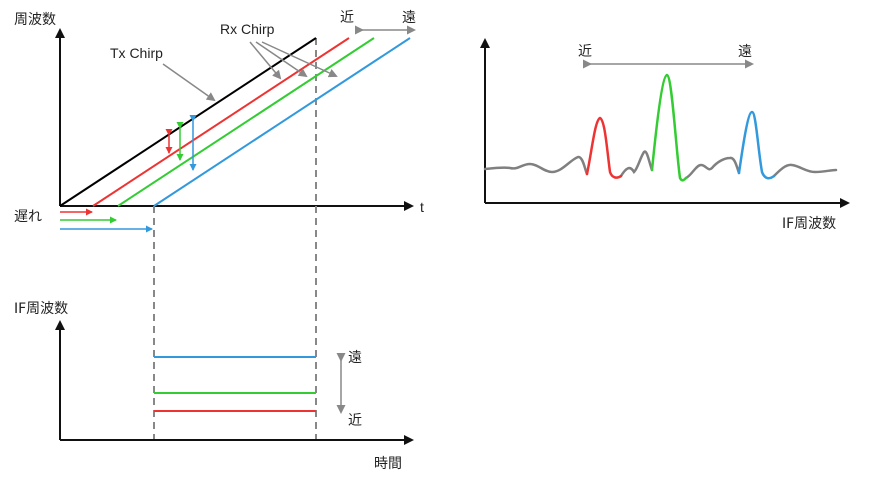  What do you see at coordinates (221, 122) in the screenshot?
I see `rx-chirp-near-line` at bounding box center [221, 122].